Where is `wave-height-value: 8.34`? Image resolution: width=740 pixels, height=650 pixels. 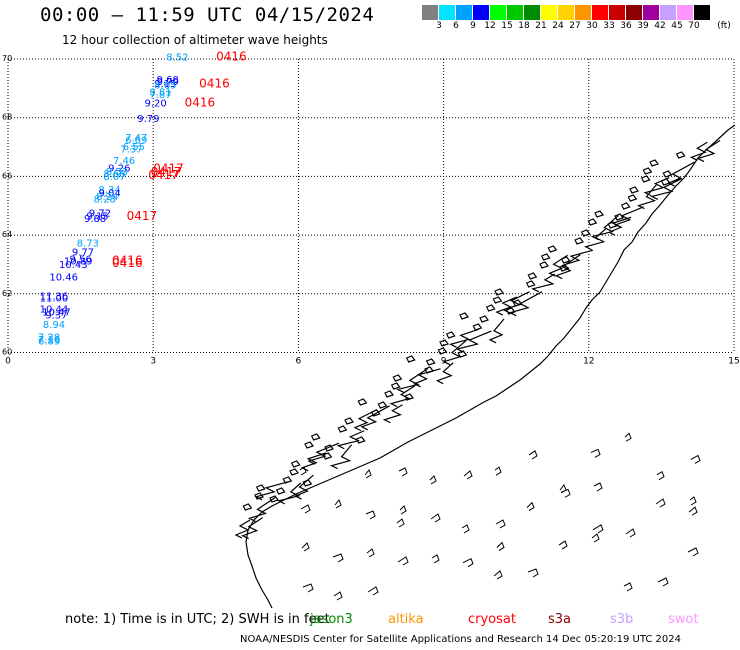 wave-height-value: 8.34 is located at coordinates (110, 190).